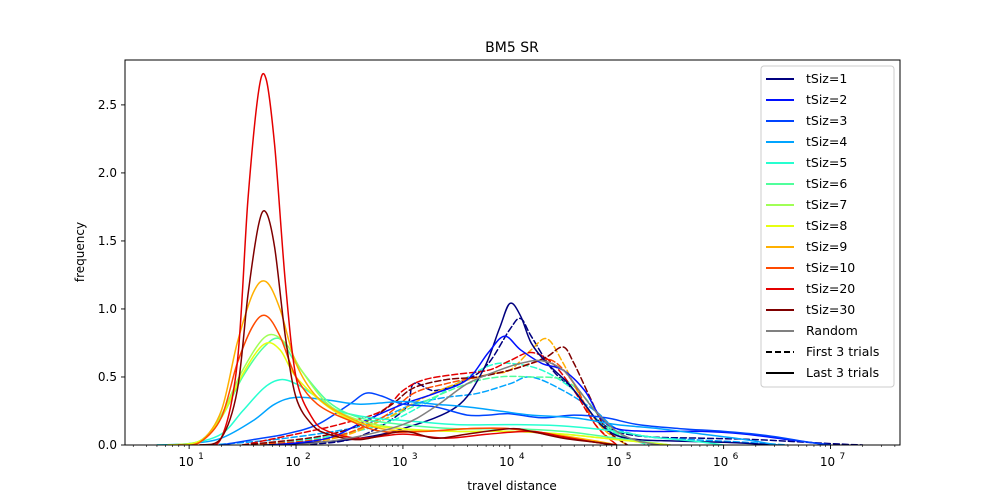 This screenshot has height=500, width=1000. I want to click on legend-label: Last 3 trials, so click(842, 372).